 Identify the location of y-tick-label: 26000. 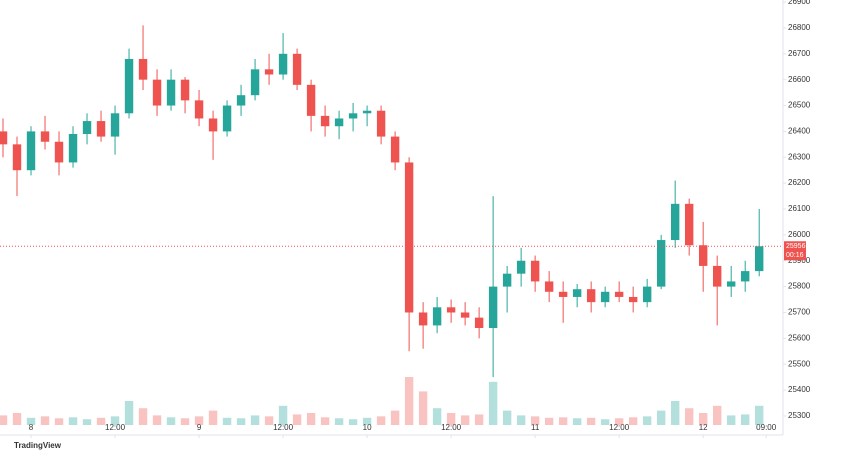
(799, 234).